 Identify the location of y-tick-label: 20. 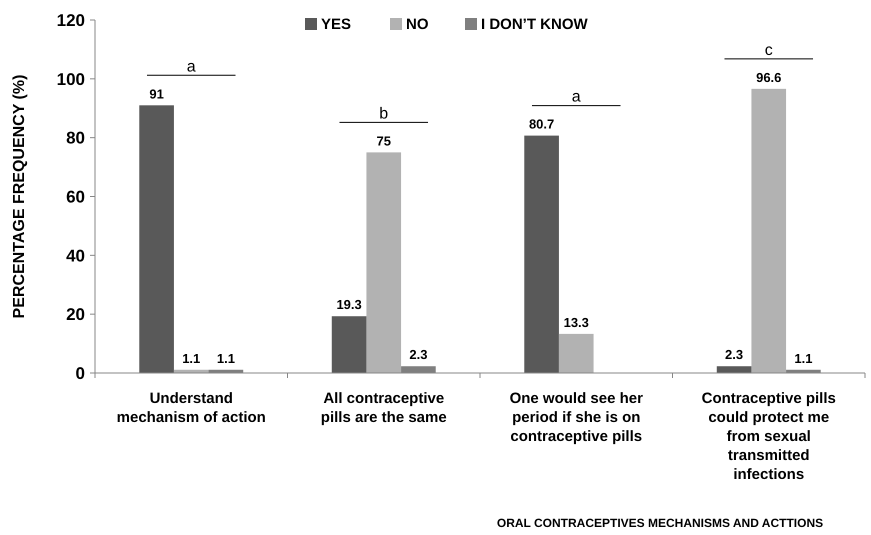
(75, 314).